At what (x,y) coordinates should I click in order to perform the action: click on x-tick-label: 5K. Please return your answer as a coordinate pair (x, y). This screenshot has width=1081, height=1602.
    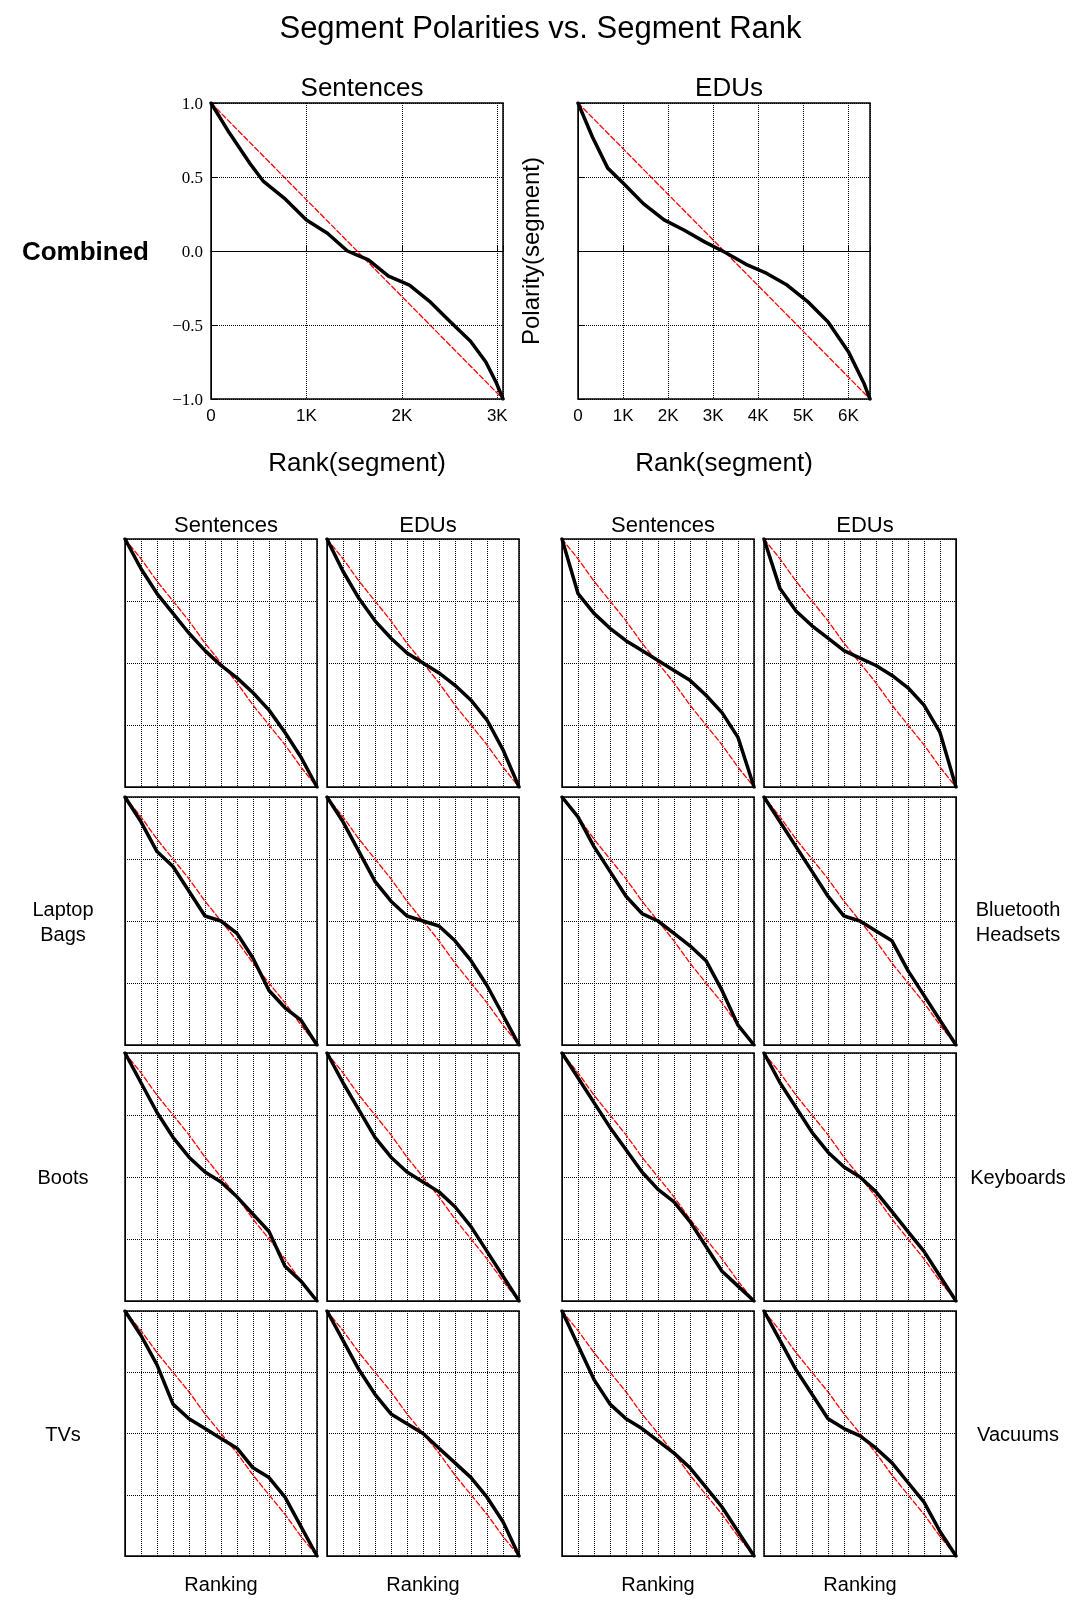
    Looking at the image, I should click on (803, 415).